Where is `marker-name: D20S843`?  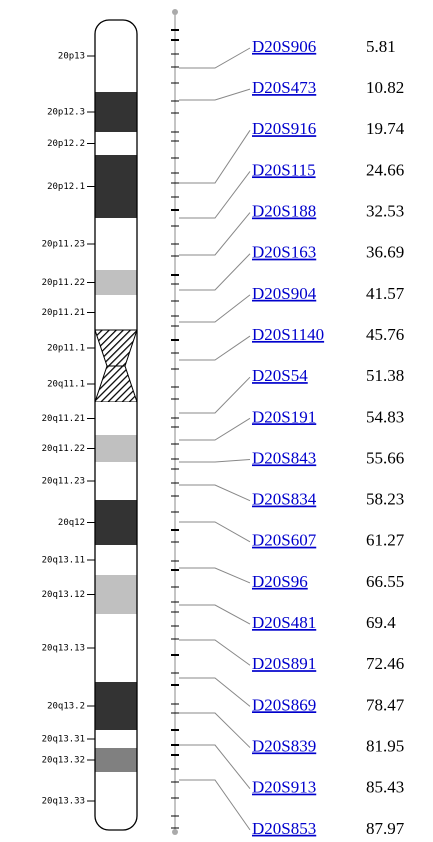
marker-name: D20S843 is located at coordinates (284, 457).